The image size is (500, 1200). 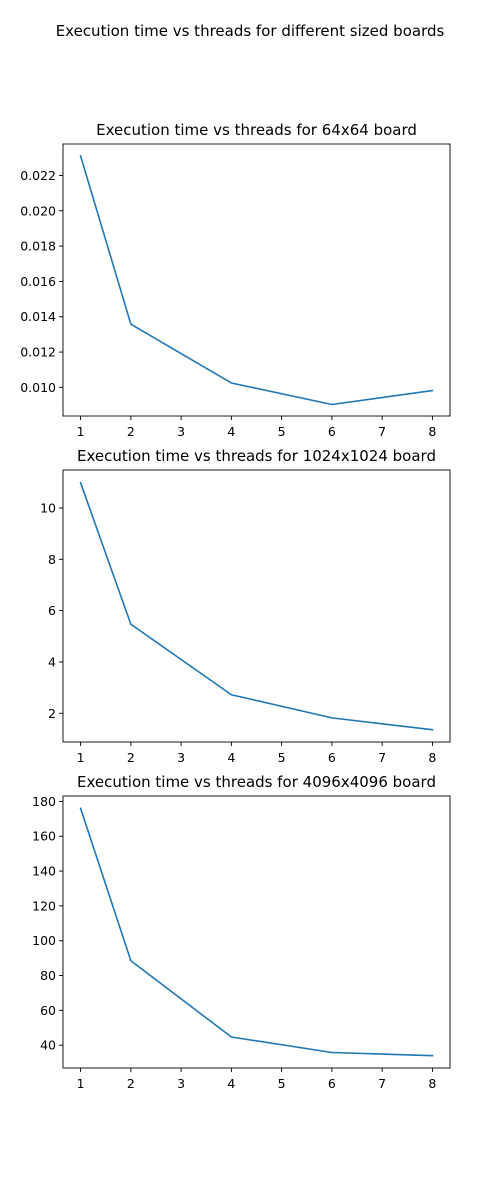 What do you see at coordinates (38, 387) in the screenshot?
I see `y-tick-label: 0.010` at bounding box center [38, 387].